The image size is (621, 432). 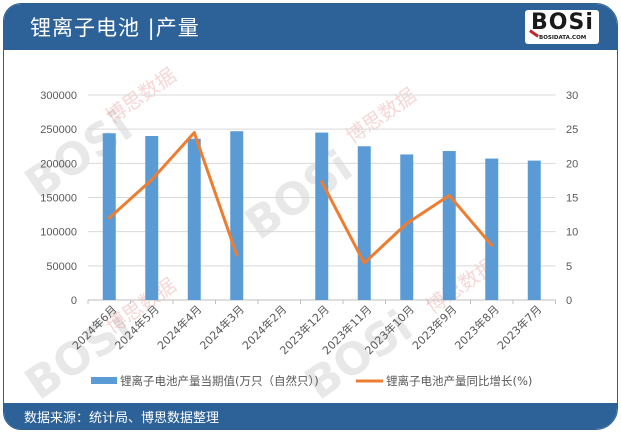 I want to click on header-bar: 锂离子电池 |产量 BOSi BOSIDATA.COM, so click(x=310, y=27).